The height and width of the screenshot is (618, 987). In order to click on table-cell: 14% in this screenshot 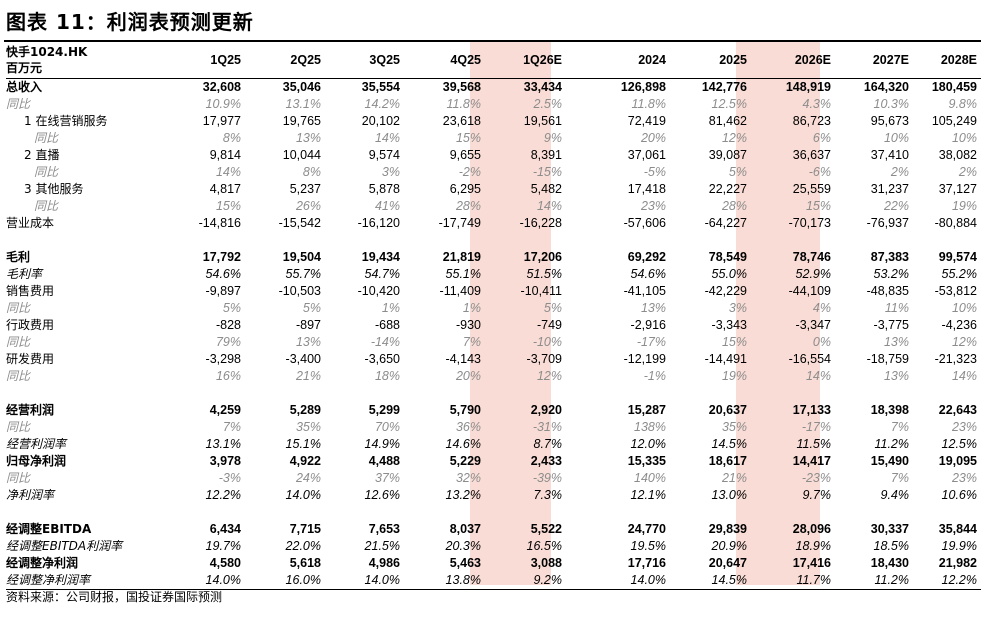, I will do `click(964, 376)`.